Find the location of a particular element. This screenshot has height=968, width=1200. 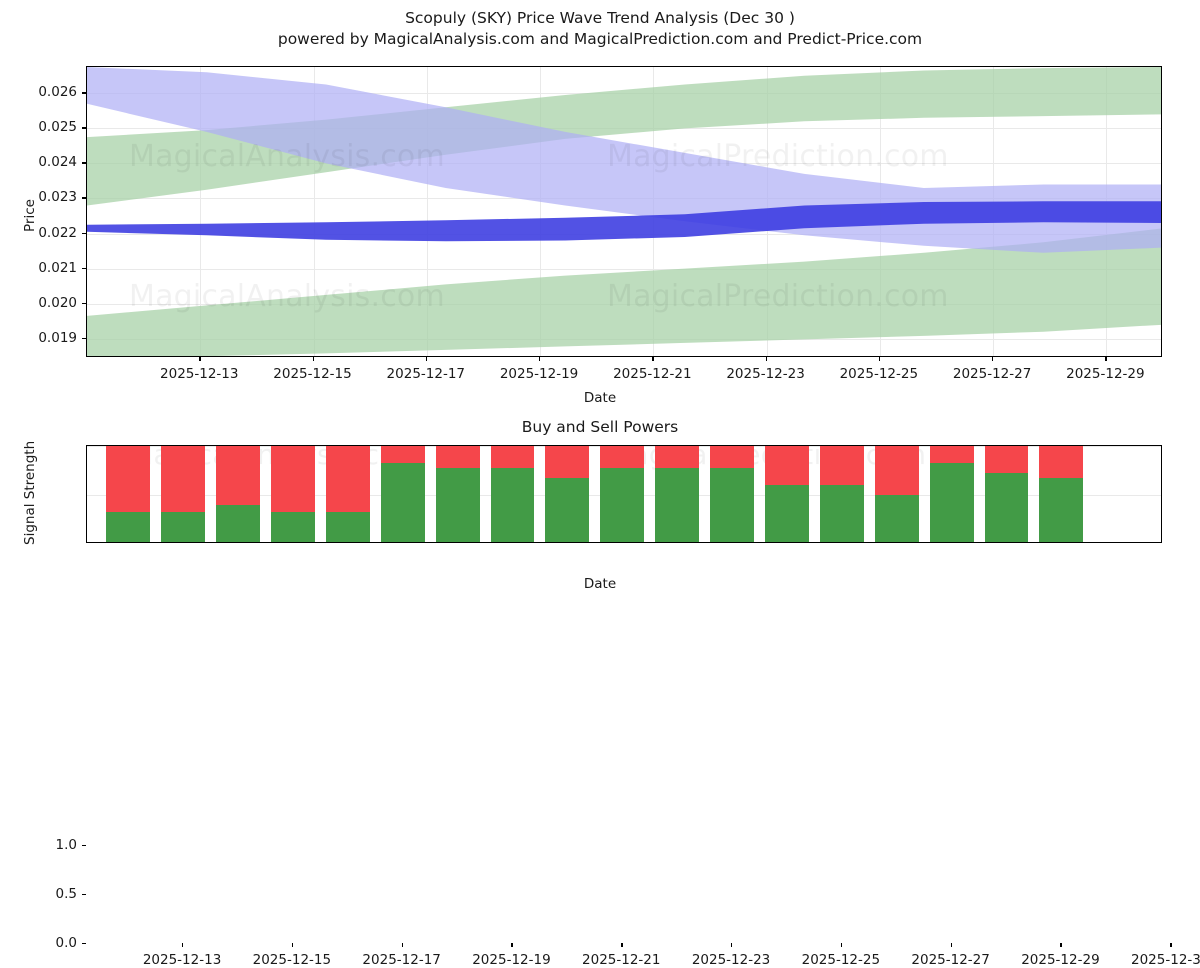

signal-xtick-label: 2025-12-13 is located at coordinates (182, 960).